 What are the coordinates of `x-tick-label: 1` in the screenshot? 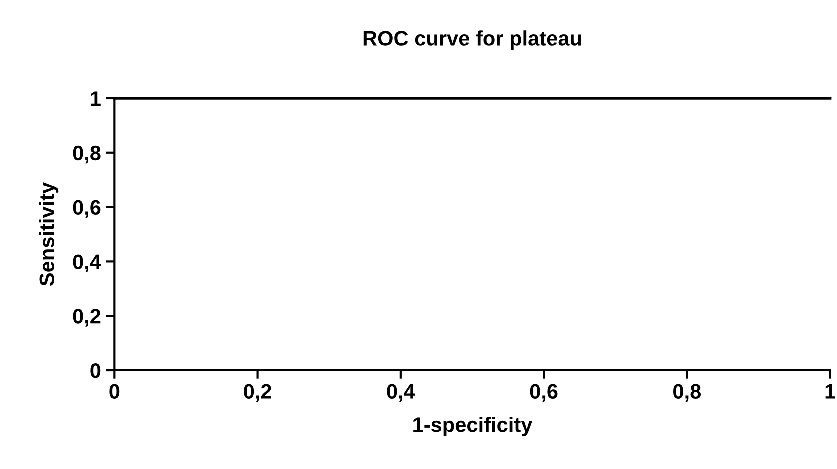 It's located at (831, 391).